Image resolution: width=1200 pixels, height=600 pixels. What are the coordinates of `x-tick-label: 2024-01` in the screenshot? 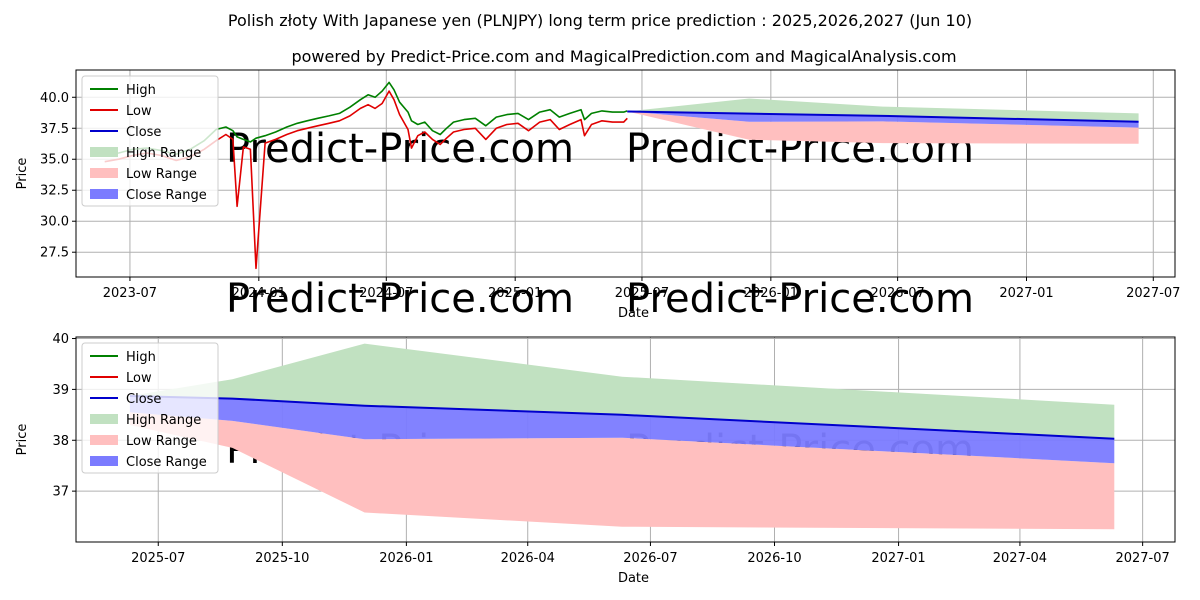 It's located at (259, 293).